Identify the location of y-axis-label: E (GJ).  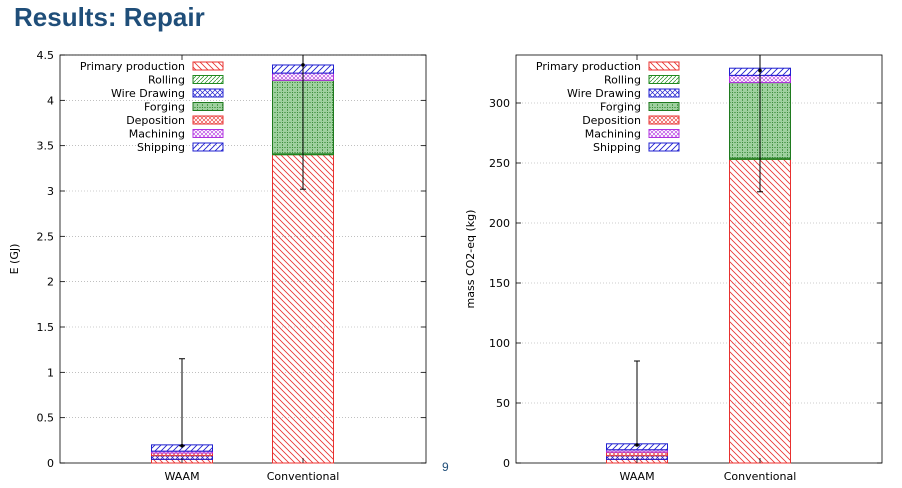
(14, 259).